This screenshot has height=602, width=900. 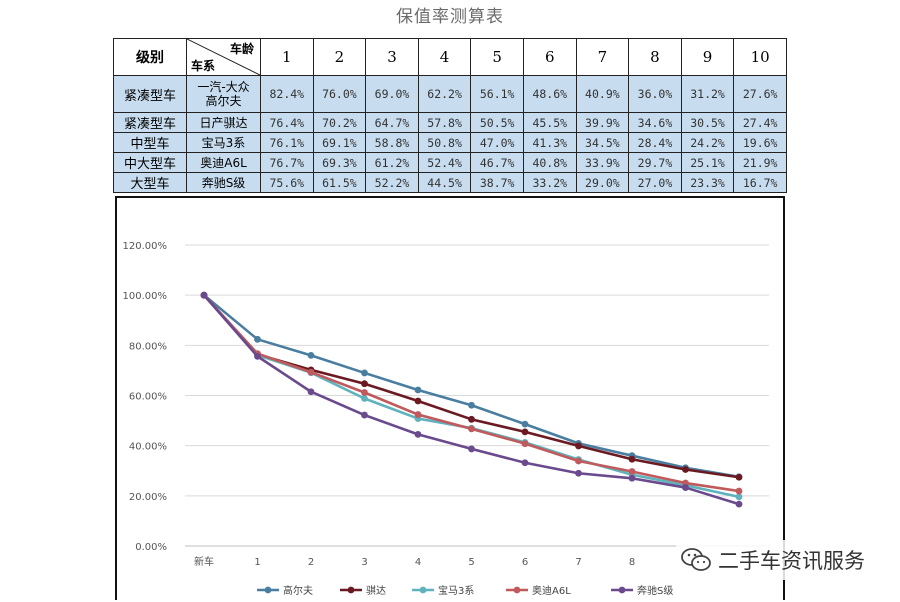 I want to click on rate-cell: 57.8%, so click(x=444, y=122).